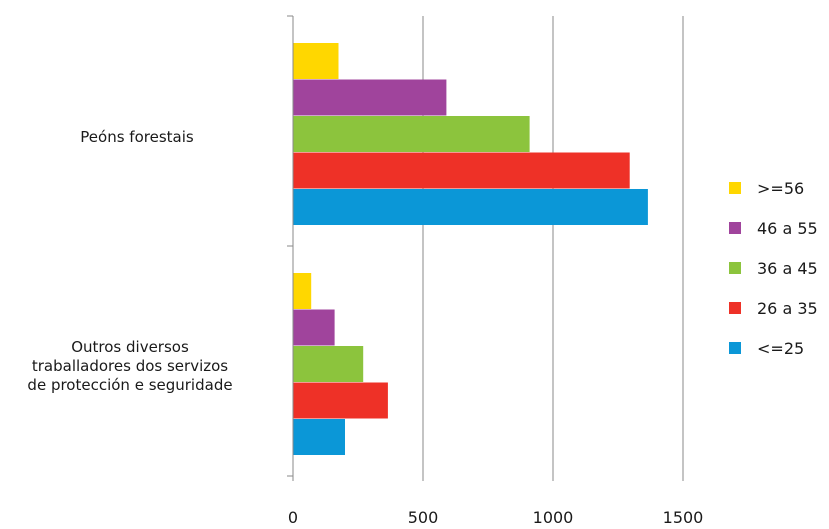  I want to click on bar-36-a-45-cat1, so click(328, 364).